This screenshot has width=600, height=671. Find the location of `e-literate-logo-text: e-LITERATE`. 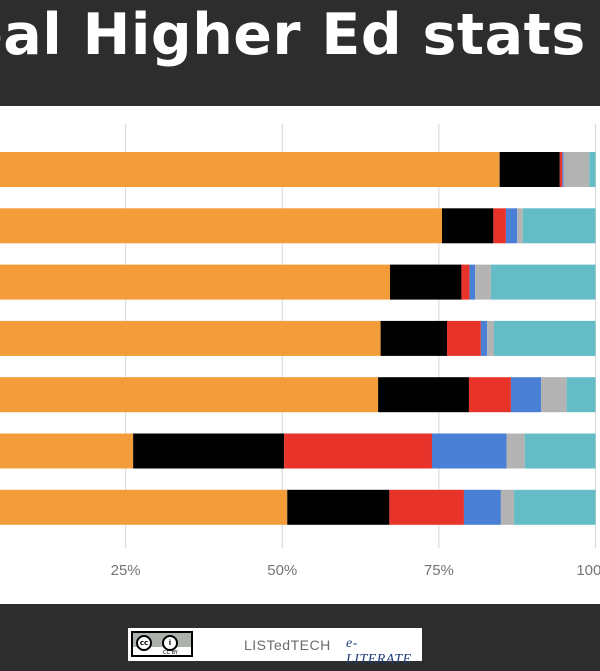

e-literate-logo-text: e-LITERATE is located at coordinates (379, 651).